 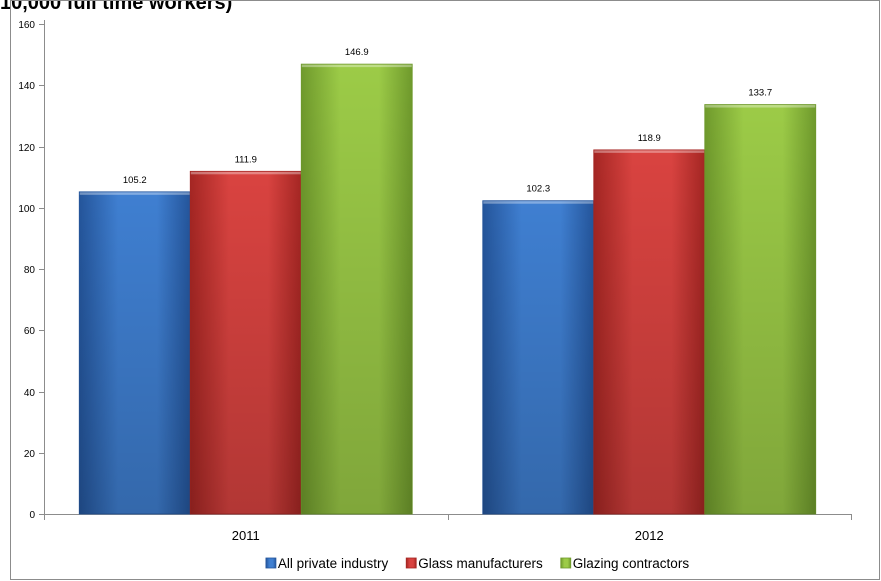 What do you see at coordinates (30, 331) in the screenshot?
I see `y-tick-label: 60` at bounding box center [30, 331].